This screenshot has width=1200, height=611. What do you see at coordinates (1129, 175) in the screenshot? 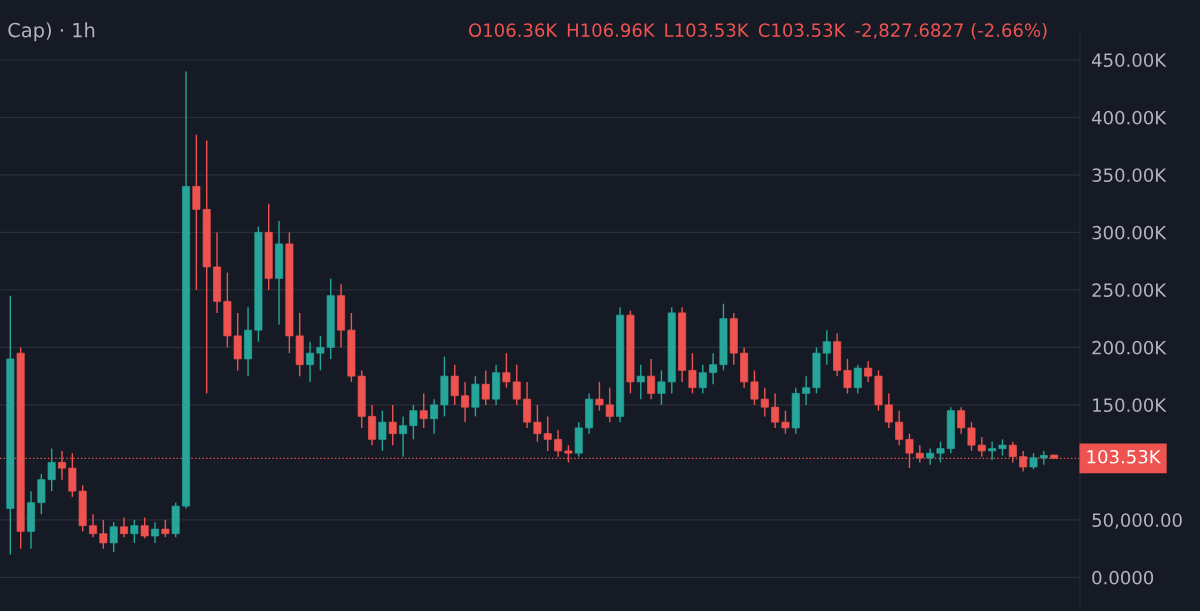
I see `y-tick-label: 350.00K` at bounding box center [1129, 175].